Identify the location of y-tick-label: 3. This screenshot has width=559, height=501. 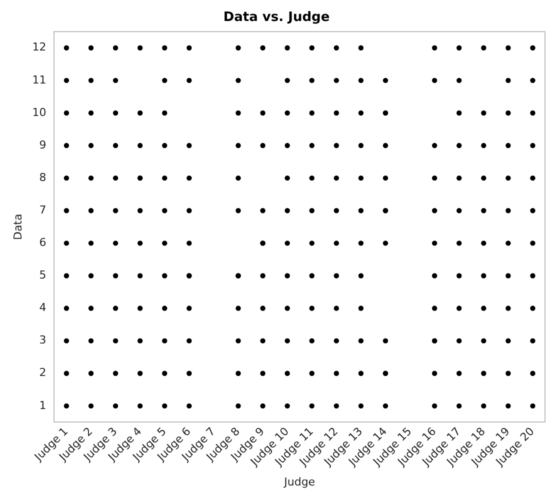
(42, 340).